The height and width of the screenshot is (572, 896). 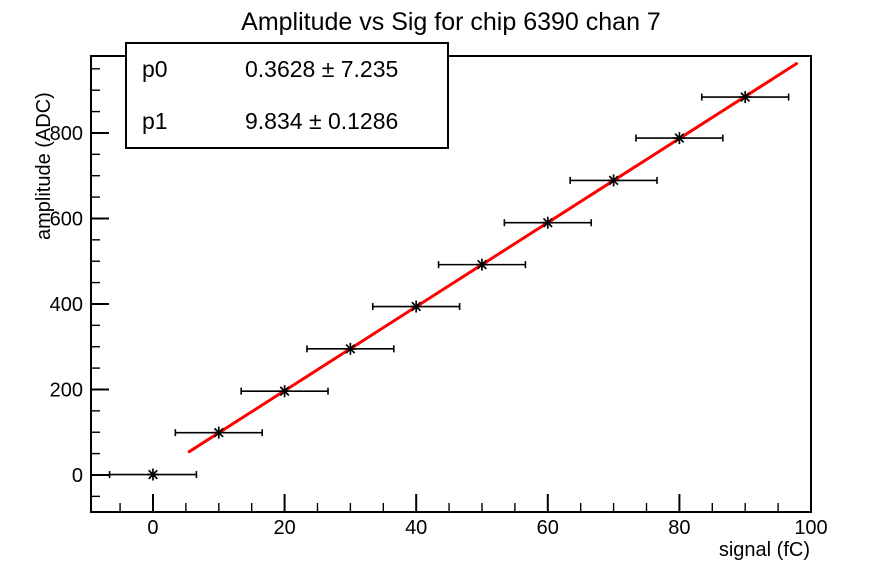 I want to click on y-tick-label: 600, so click(x=66, y=219).